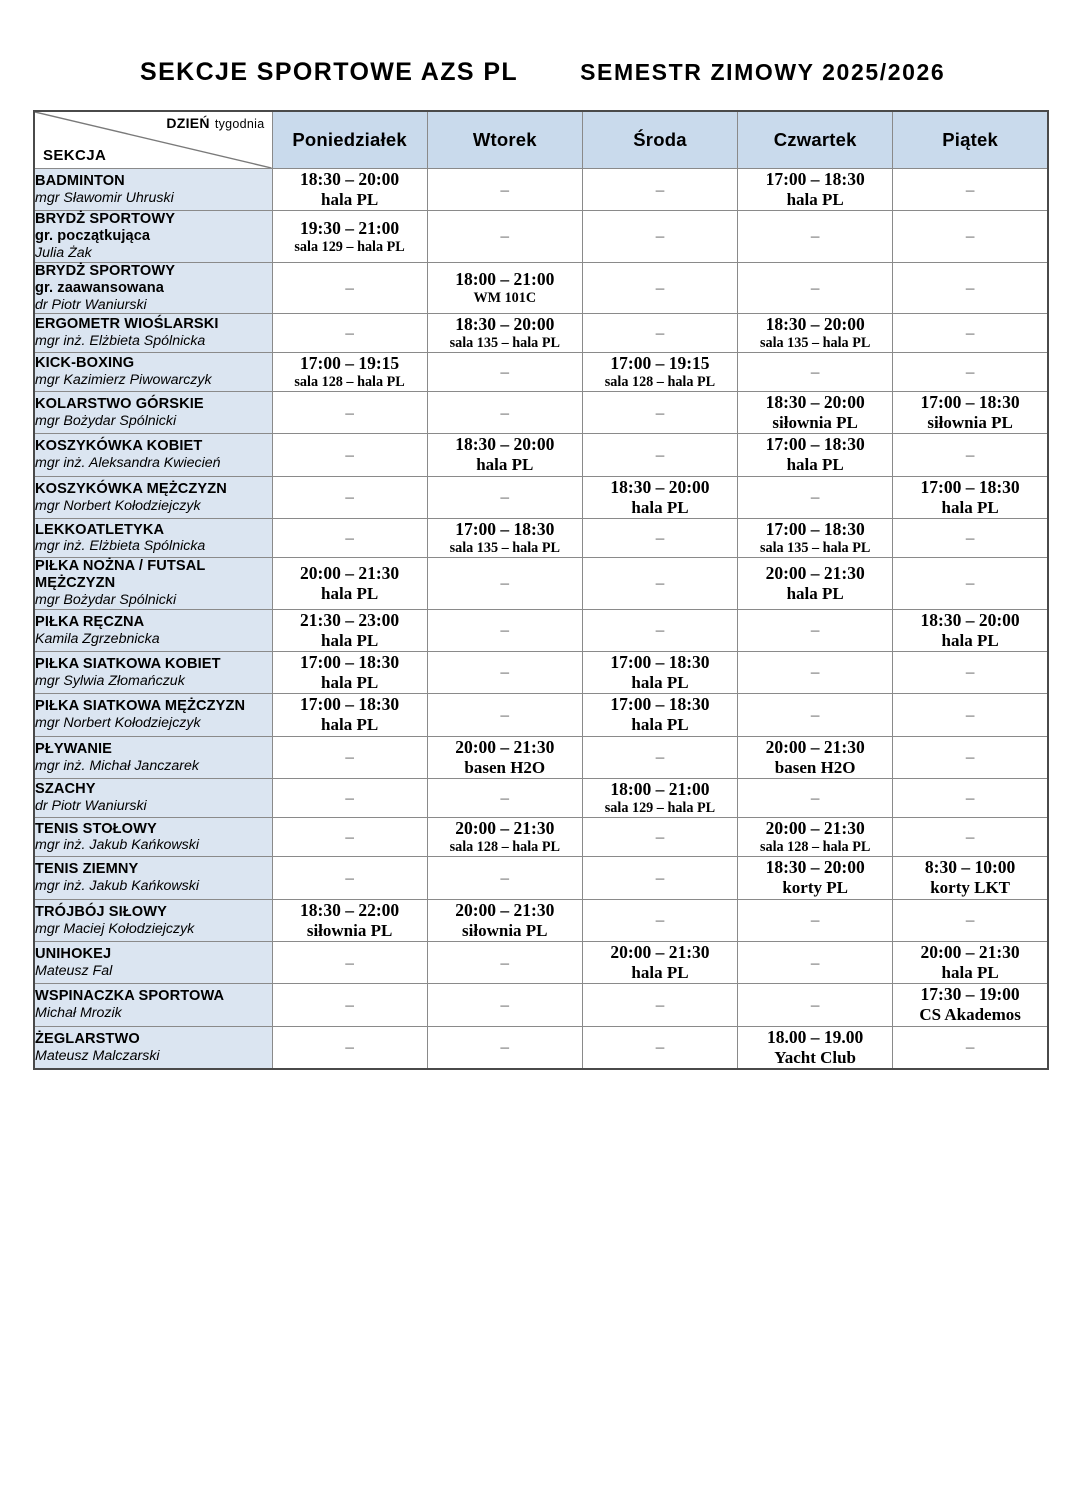 The width and height of the screenshot is (1080, 1511). What do you see at coordinates (660, 789) in the screenshot?
I see `slot-time: 18:00 – 21:00` at bounding box center [660, 789].